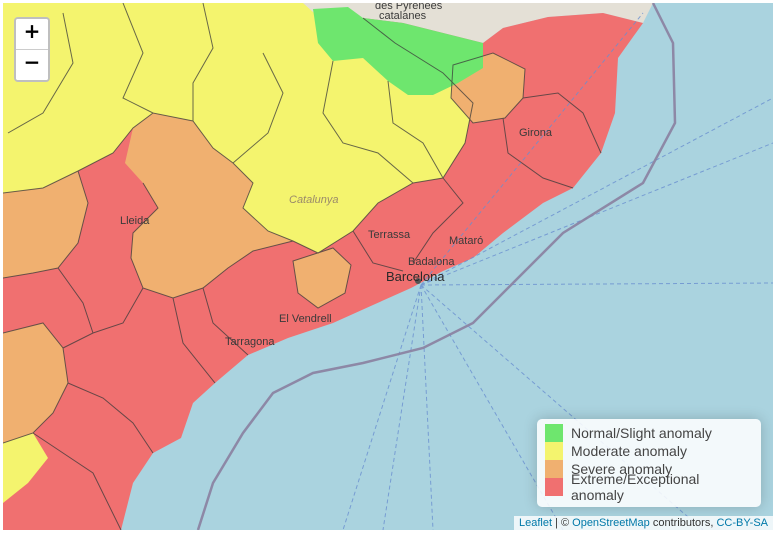 Image resolution: width=778 pixels, height=533 pixels. I want to click on normal-anomaly-area, so click(398, 51).